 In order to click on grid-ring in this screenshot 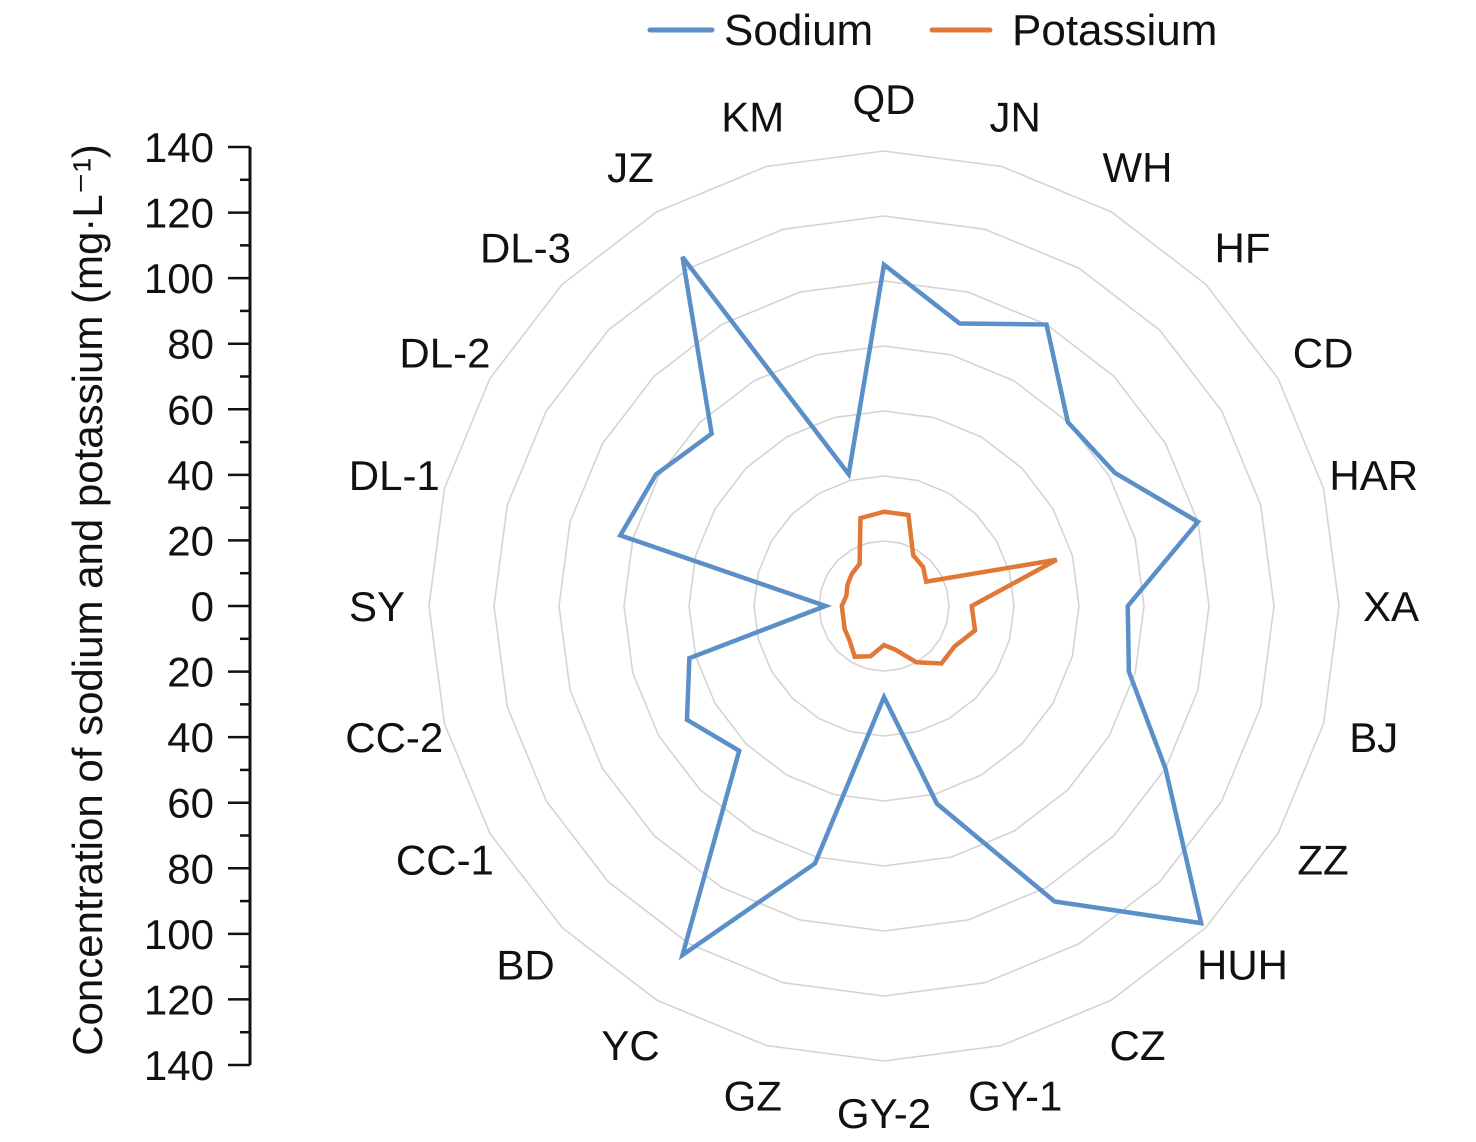, I will do `click(884, 606)`.